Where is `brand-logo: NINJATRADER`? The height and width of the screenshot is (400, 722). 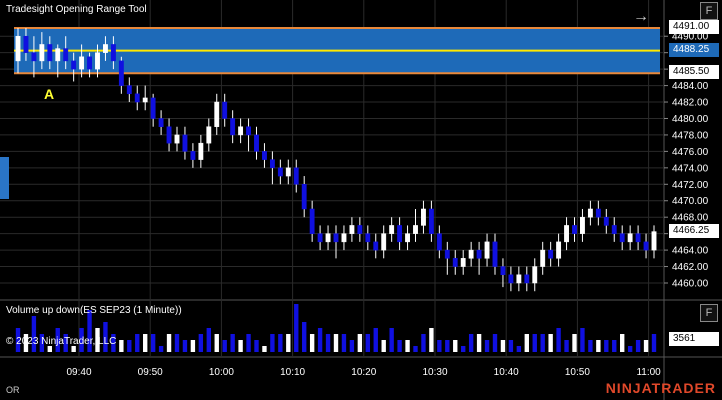 brand-logo: NINJATRADER is located at coordinates (660, 388).